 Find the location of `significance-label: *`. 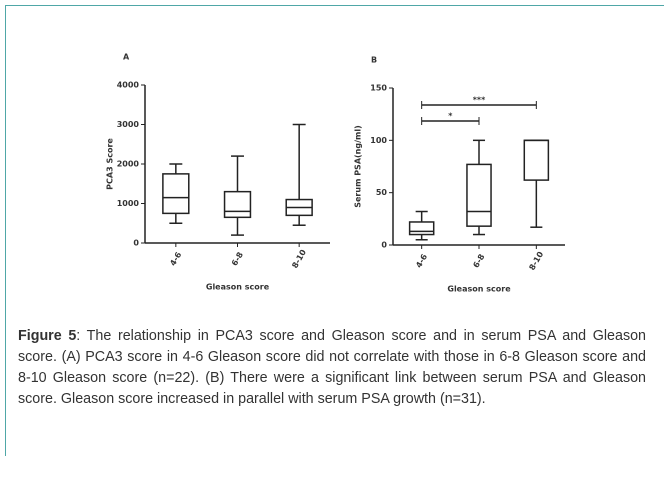

significance-label: * is located at coordinates (450, 116).